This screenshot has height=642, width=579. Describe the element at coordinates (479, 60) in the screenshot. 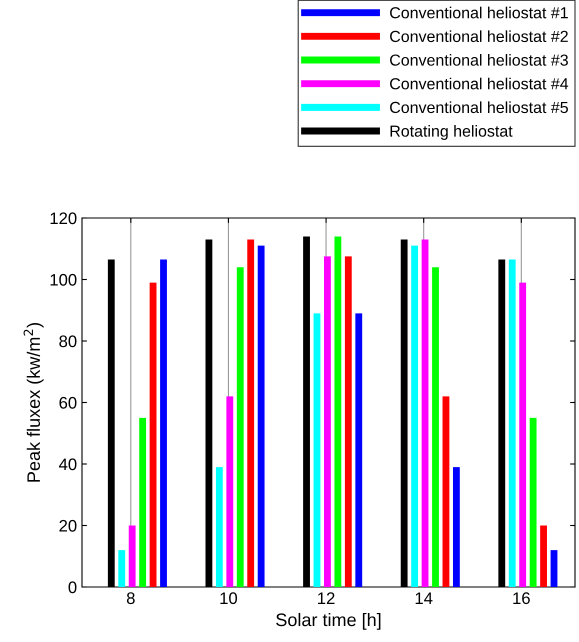

I see `legend-label: Conventional heliostat #3` at that location.